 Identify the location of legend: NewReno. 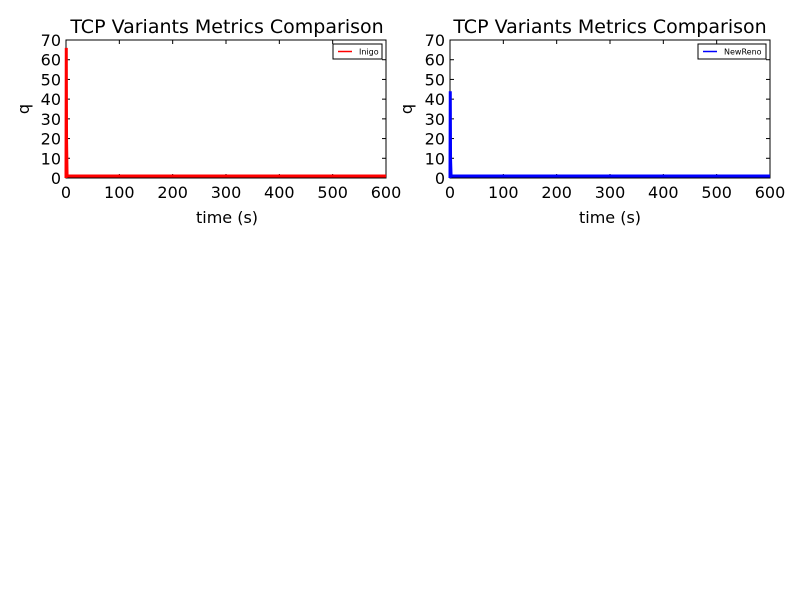
(732, 51).